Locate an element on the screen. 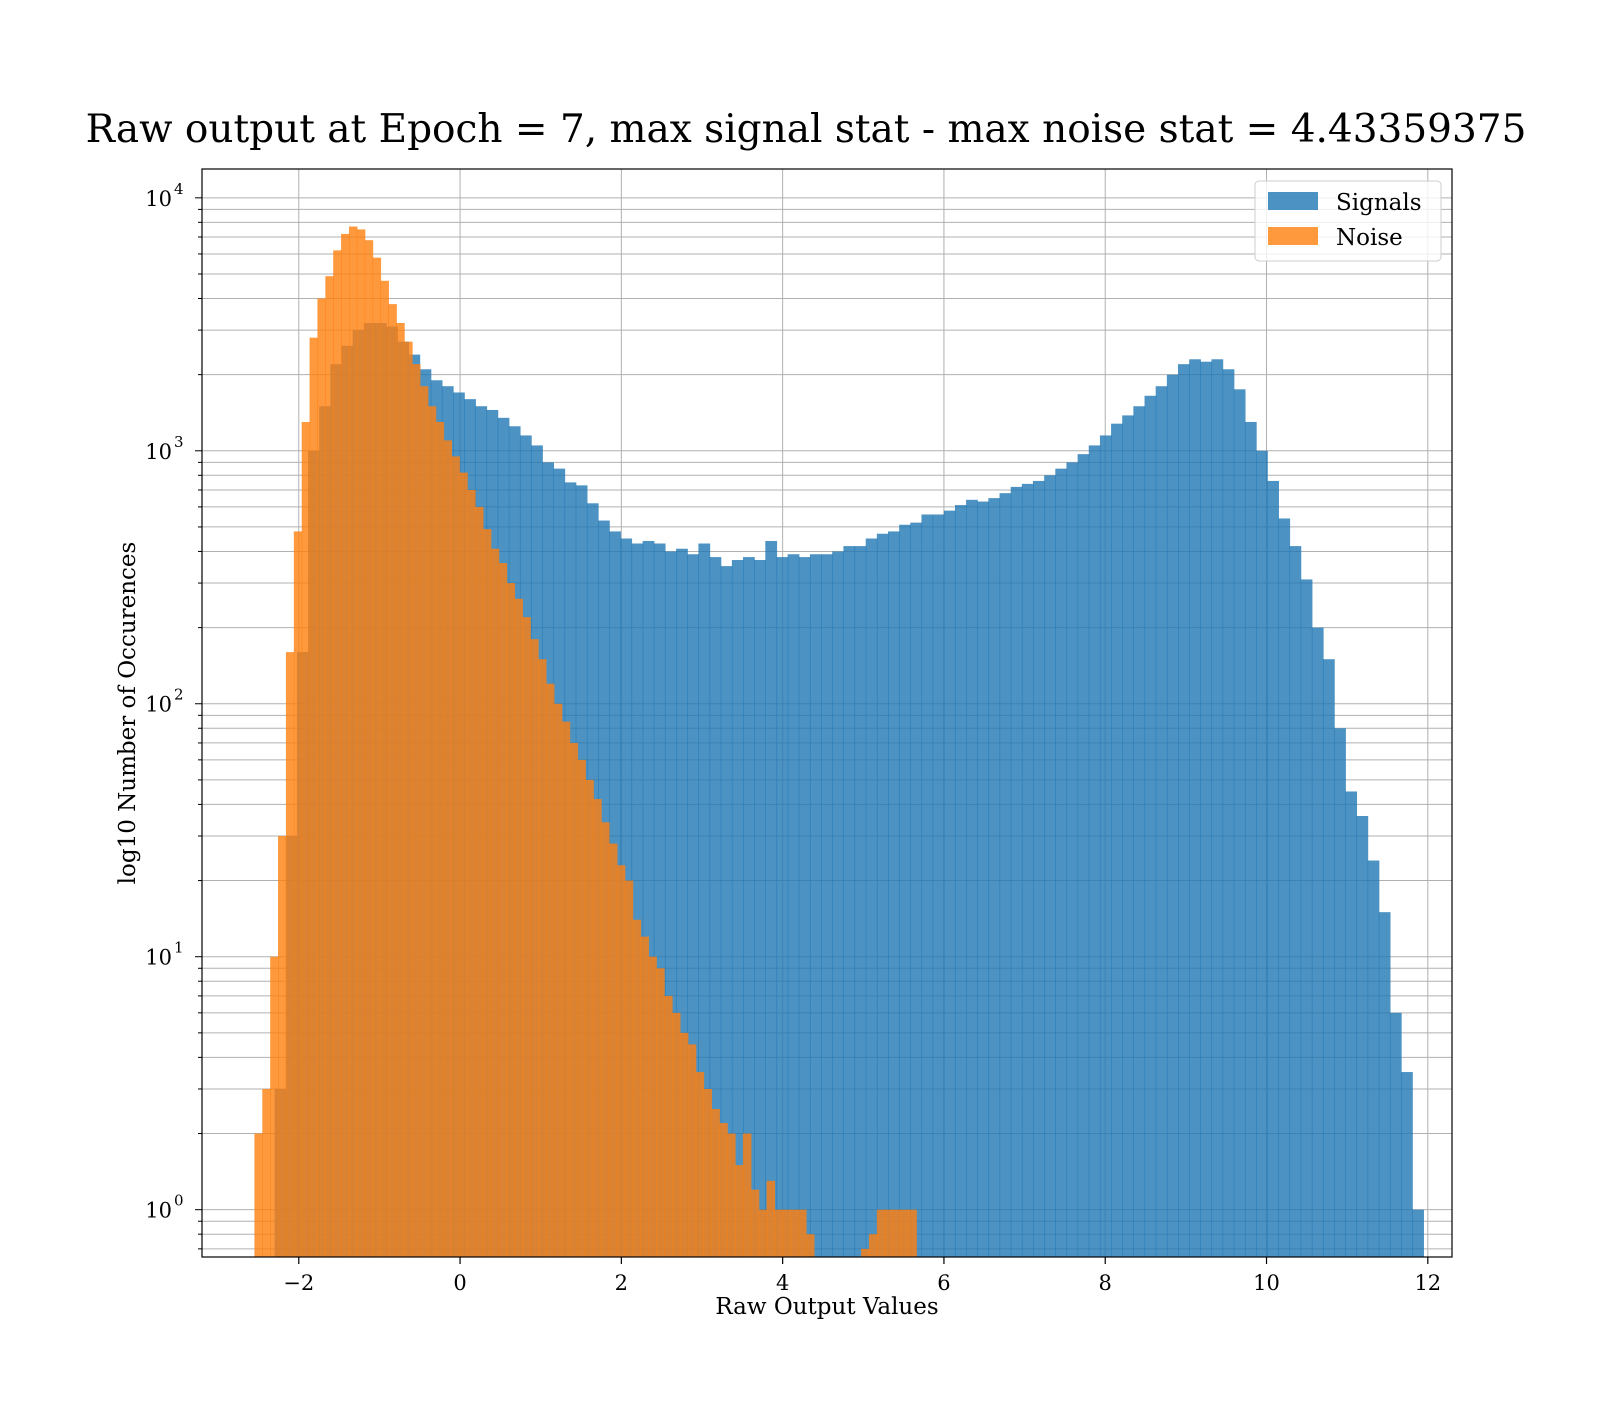 The width and height of the screenshot is (1600, 1405). legend-swatch-noise is located at coordinates (1293, 236).